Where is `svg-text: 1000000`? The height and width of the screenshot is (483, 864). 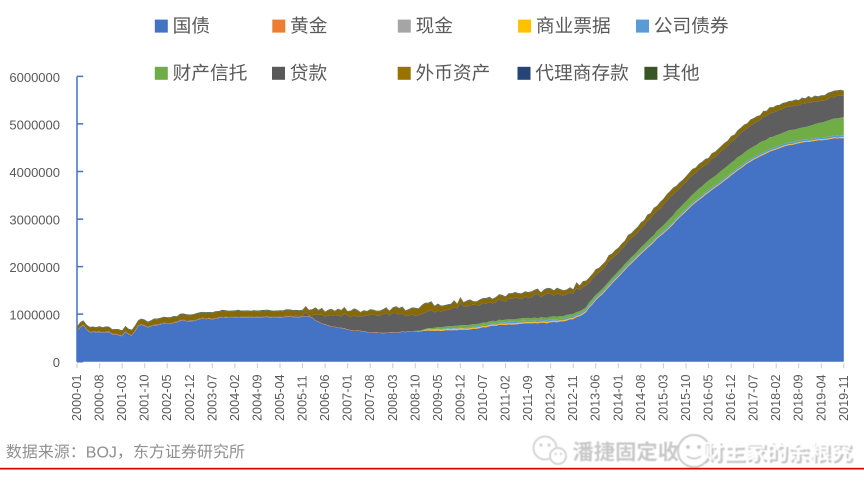 svg-text: 1000000 is located at coordinates (34, 315).